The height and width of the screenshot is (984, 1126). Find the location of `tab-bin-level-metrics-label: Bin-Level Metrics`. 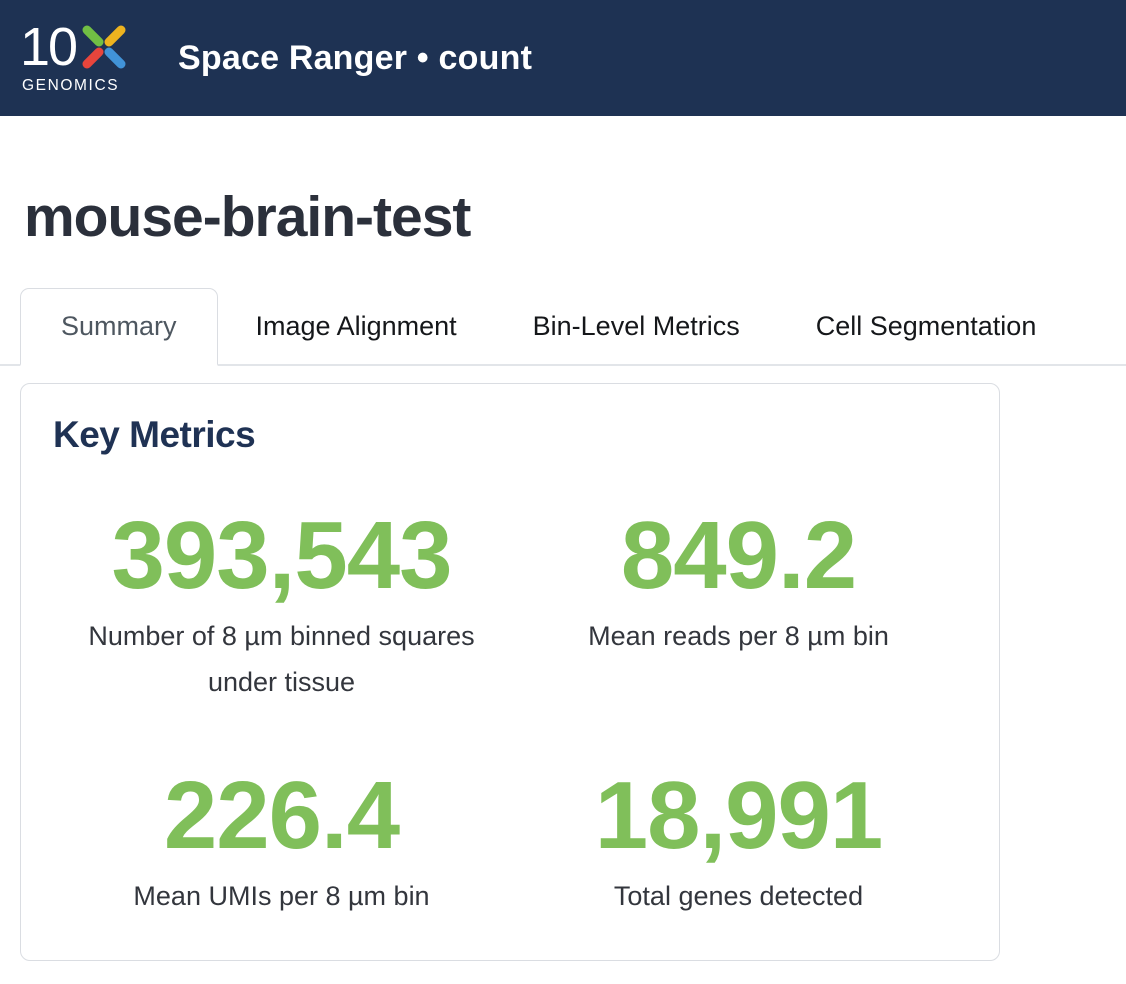

tab-bin-level-metrics-label: Bin-Level Metrics is located at coordinates (636, 325).